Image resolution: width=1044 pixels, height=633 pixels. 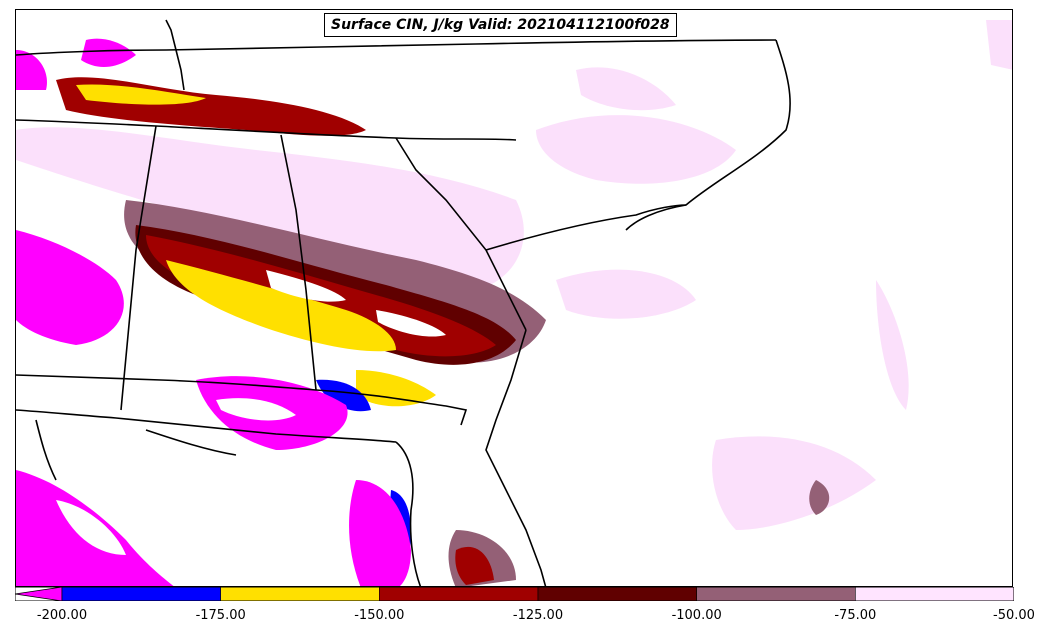 I want to click on colorbar-tick-label: -200.00, so click(x=62, y=615).